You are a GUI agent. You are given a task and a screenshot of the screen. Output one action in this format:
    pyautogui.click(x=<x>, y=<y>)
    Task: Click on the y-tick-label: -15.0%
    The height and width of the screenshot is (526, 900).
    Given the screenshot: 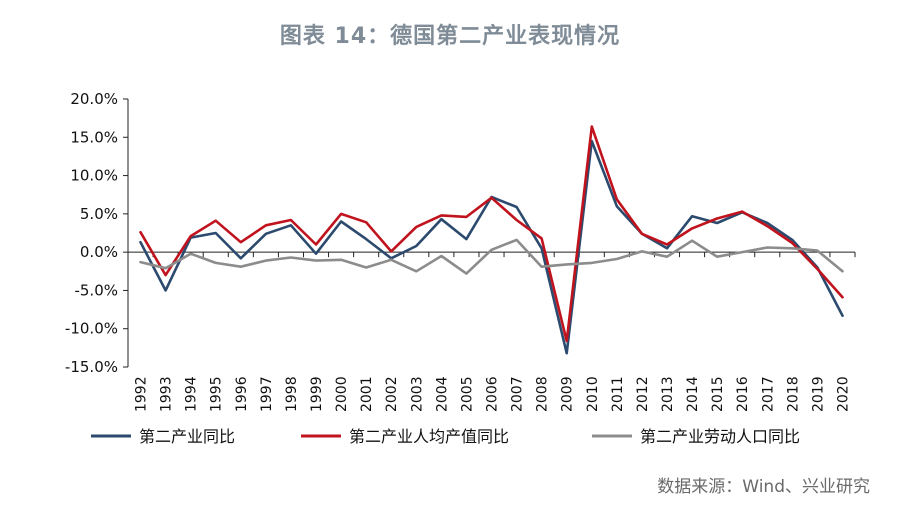 What is the action you would take?
    pyautogui.click(x=91, y=367)
    